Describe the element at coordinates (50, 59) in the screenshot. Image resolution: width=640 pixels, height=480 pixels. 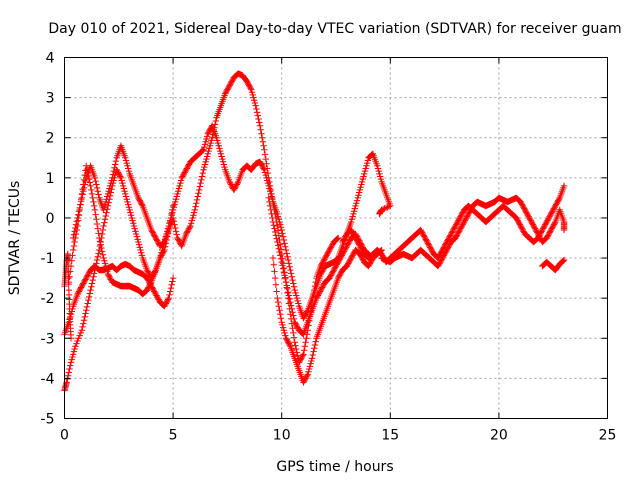
I see `y-tick-label: 4` at that location.